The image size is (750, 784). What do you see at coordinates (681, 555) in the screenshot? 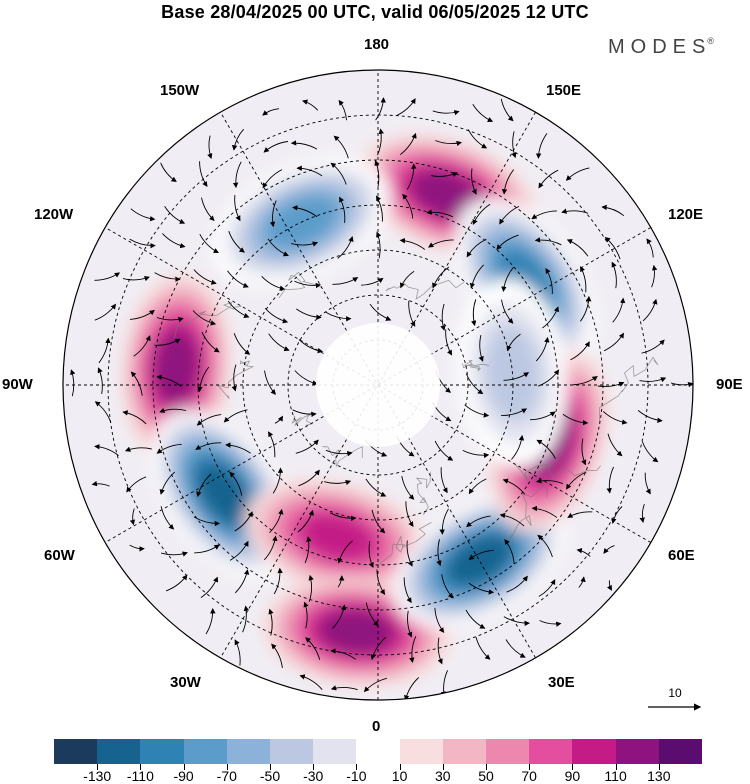
I see `label-60e: 60E` at bounding box center [681, 555].